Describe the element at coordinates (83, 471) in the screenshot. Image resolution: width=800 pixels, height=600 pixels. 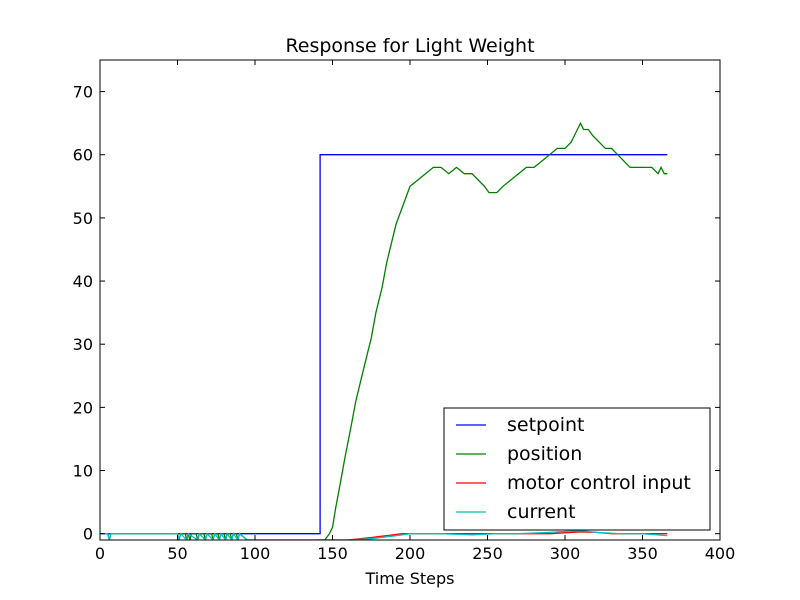
I see `y-tick-label: 10` at that location.